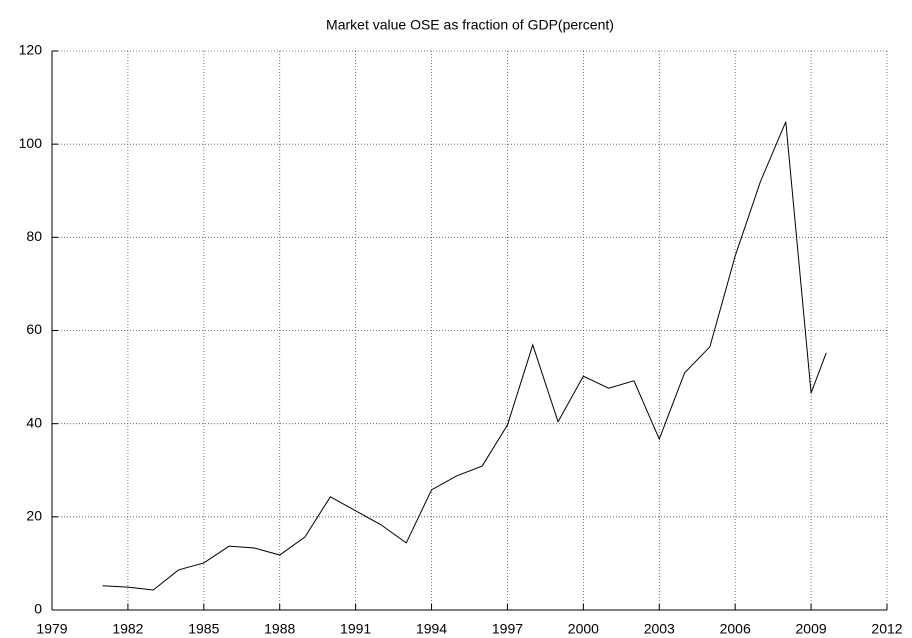 This screenshot has height=638, width=912. I want to click on x-tick-label: 1997, so click(507, 629).